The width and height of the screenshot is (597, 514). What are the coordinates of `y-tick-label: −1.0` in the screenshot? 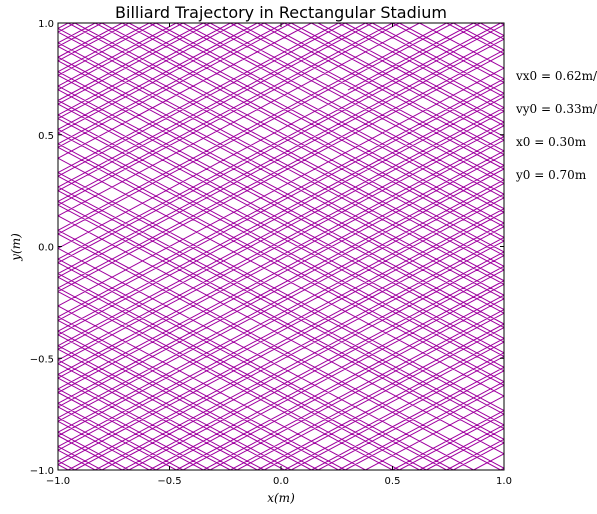 It's located at (42, 471).